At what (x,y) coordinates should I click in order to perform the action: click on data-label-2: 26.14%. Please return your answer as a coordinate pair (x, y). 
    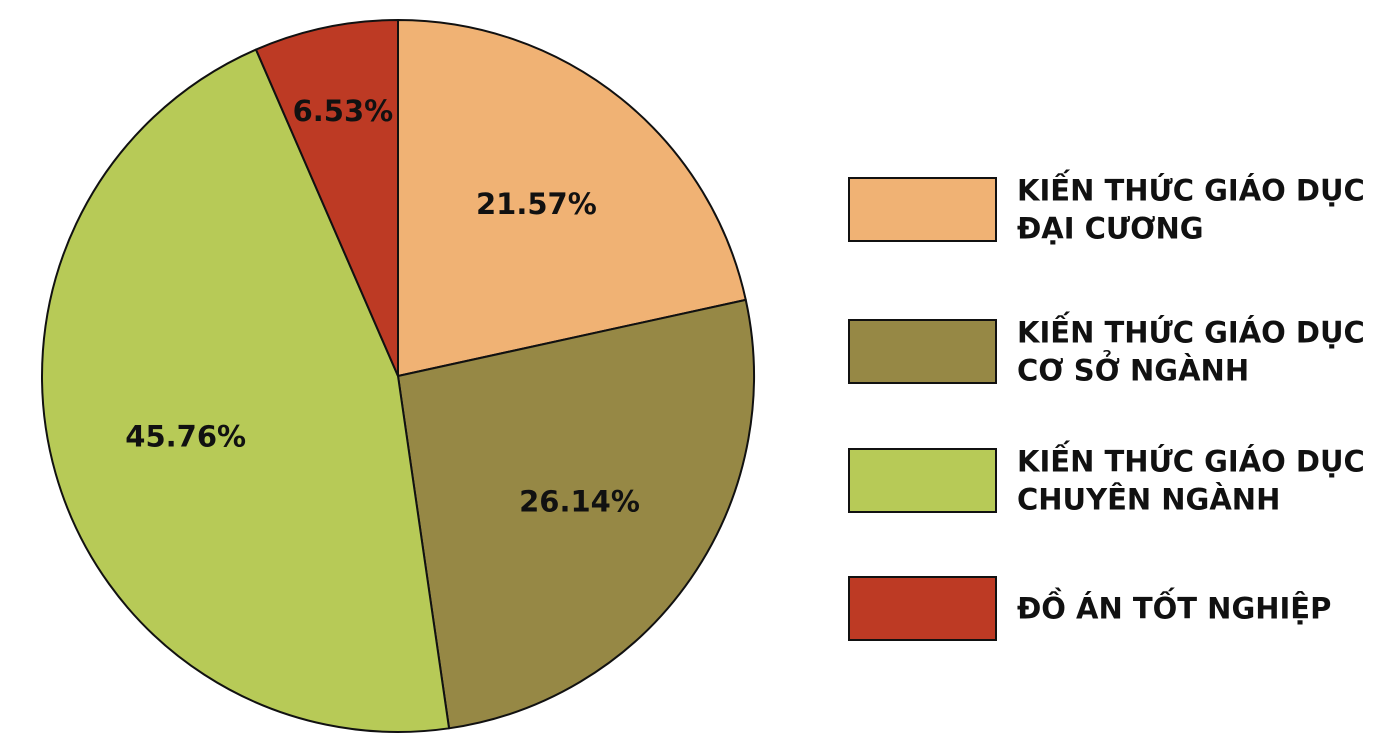
    Looking at the image, I should click on (579, 502).